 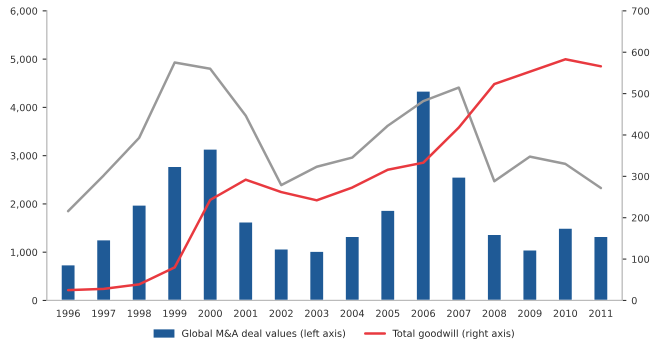 I want to click on y2-tick-label: 100, so click(x=641, y=259).